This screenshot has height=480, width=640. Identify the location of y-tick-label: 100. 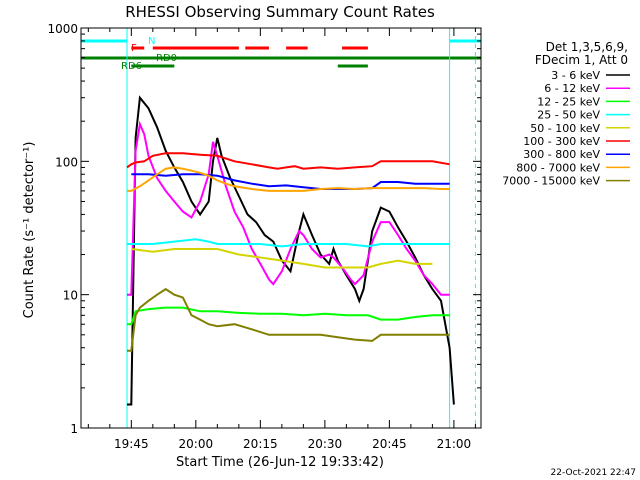
(66, 162).